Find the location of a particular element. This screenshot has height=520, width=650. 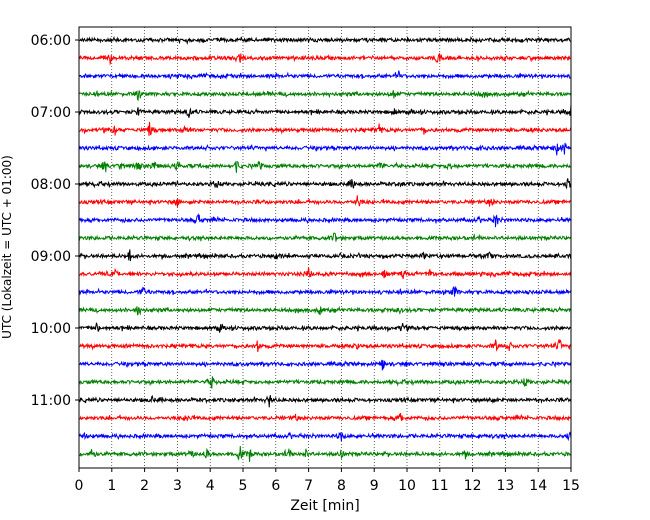

x-tick-label: 9 is located at coordinates (374, 486).